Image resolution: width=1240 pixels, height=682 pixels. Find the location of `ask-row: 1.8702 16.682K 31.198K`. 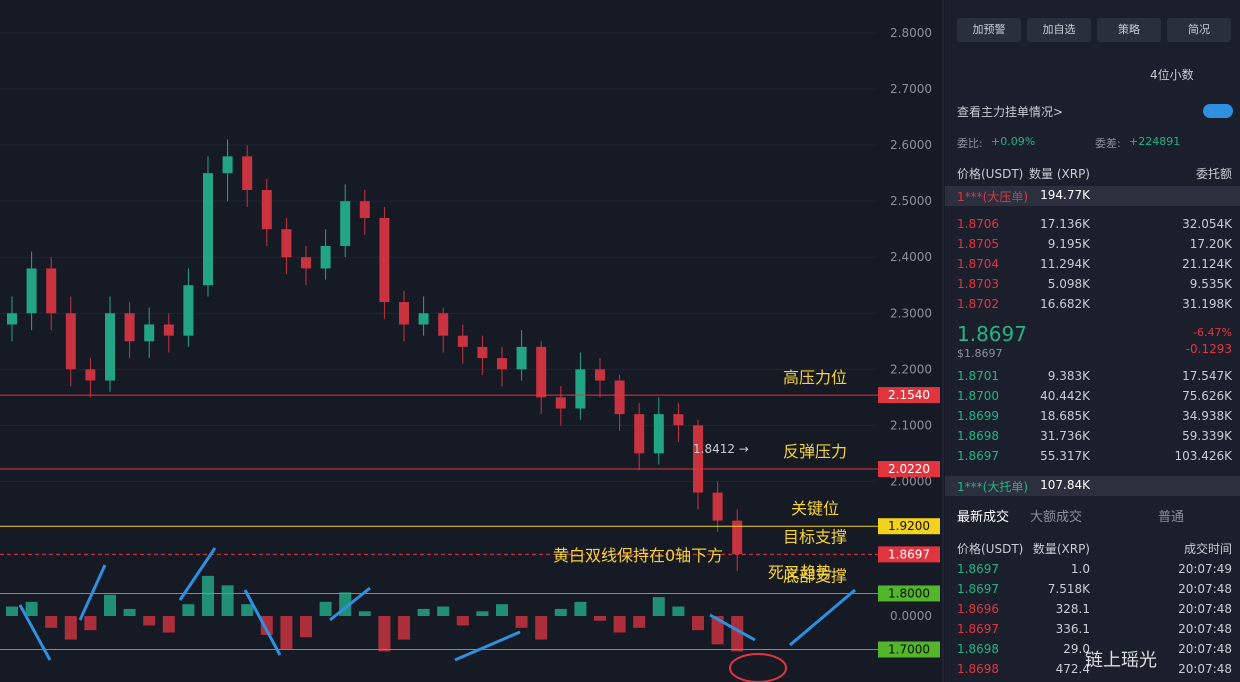

ask-row: 1.8702 16.682K 31.198K is located at coordinates (1092, 305).